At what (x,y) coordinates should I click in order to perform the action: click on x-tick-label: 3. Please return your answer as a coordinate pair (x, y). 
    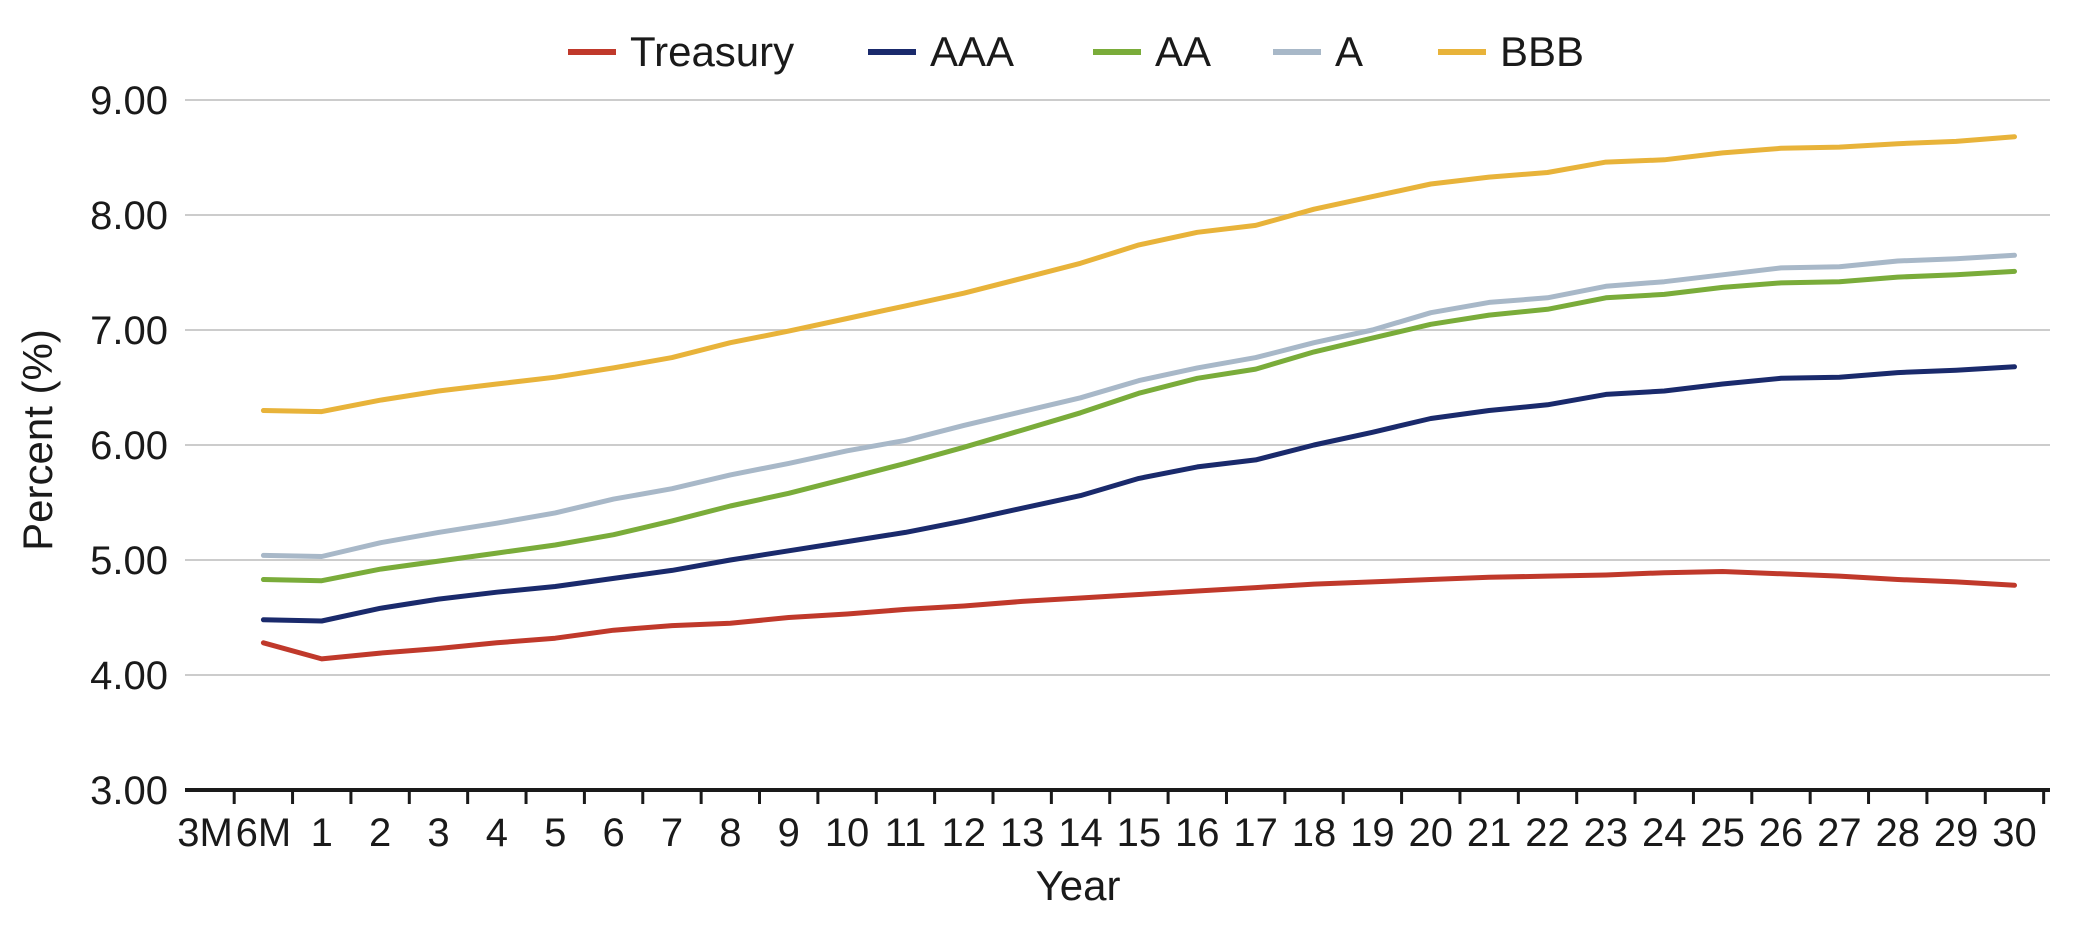
    Looking at the image, I should click on (438, 833).